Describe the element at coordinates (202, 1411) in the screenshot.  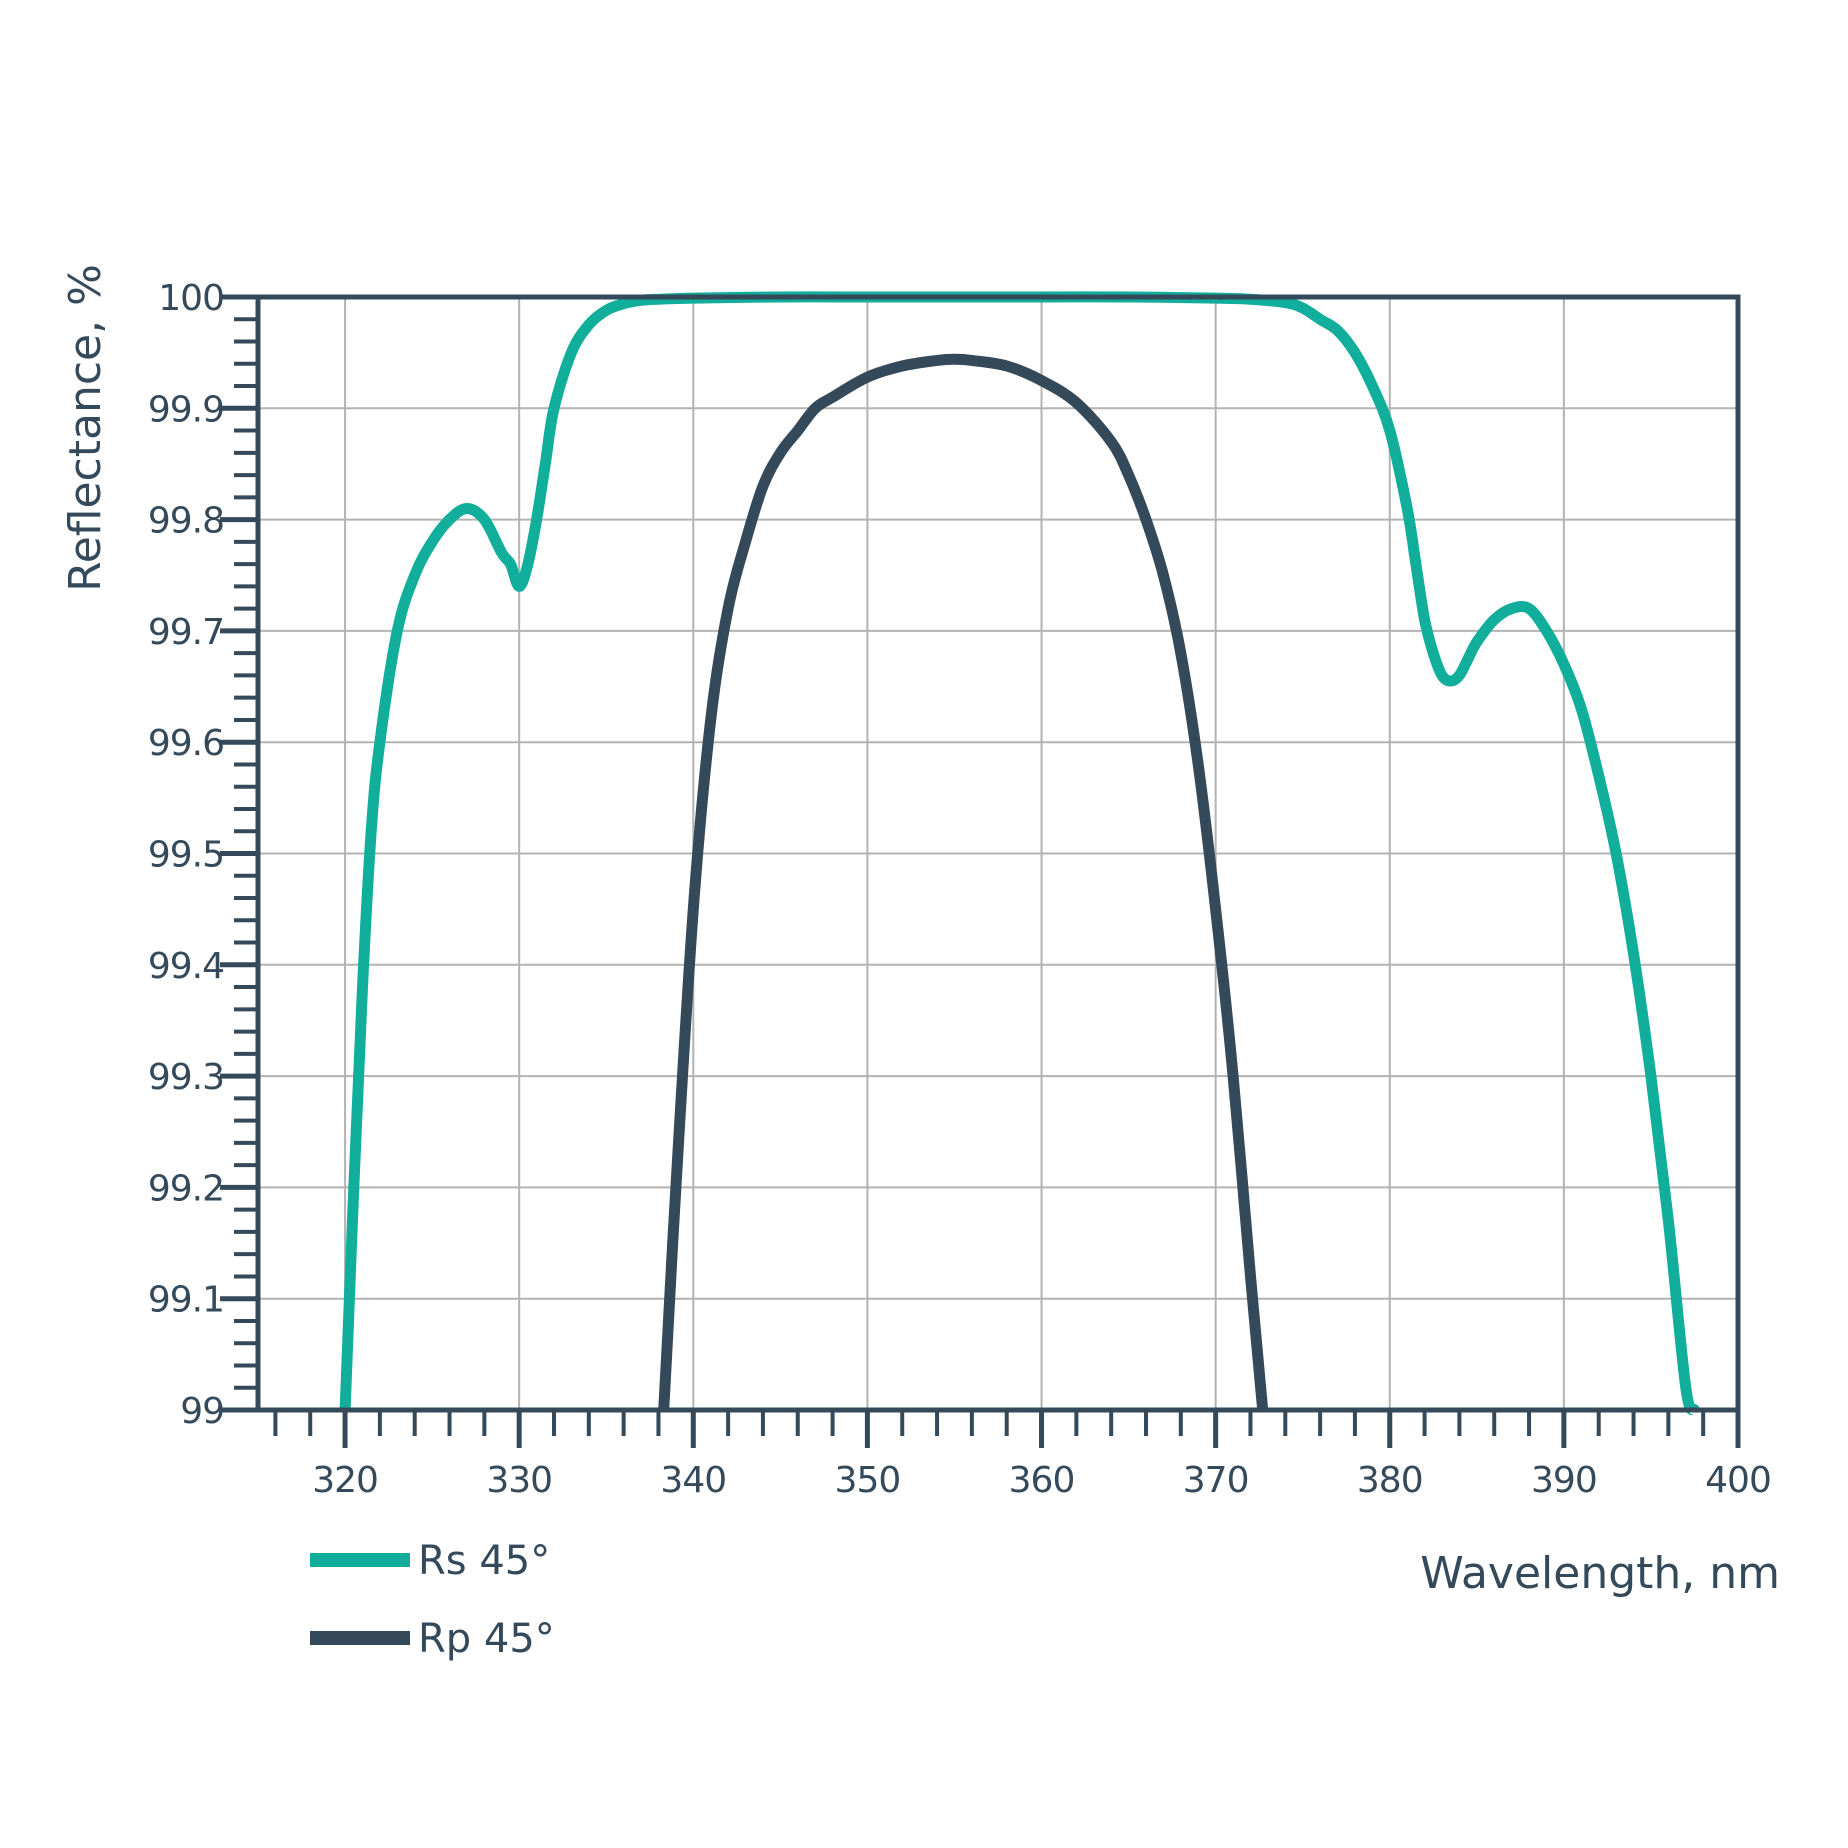
I see `y-tick-label: 99` at that location.